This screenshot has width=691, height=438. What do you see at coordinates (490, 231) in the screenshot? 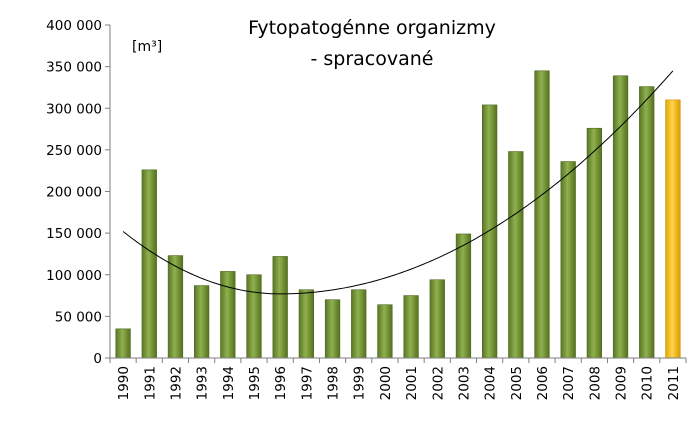
I see `bar-2004` at bounding box center [490, 231].